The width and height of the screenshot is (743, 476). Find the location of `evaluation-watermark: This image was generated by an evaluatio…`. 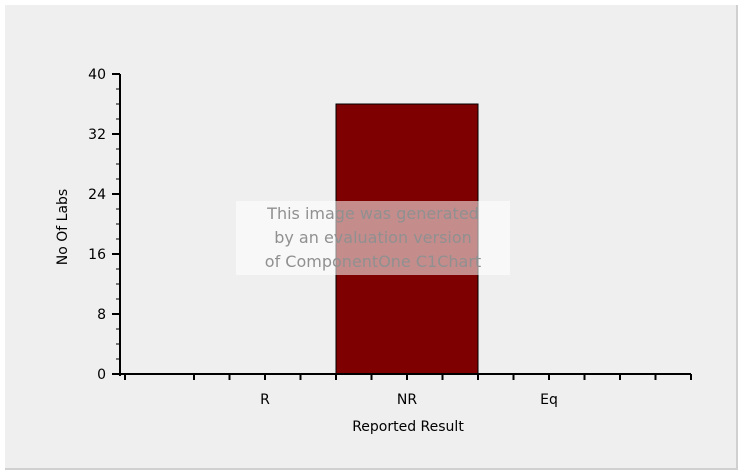

evaluation-watermark: This image was generated by an evaluatio… is located at coordinates (373, 238).